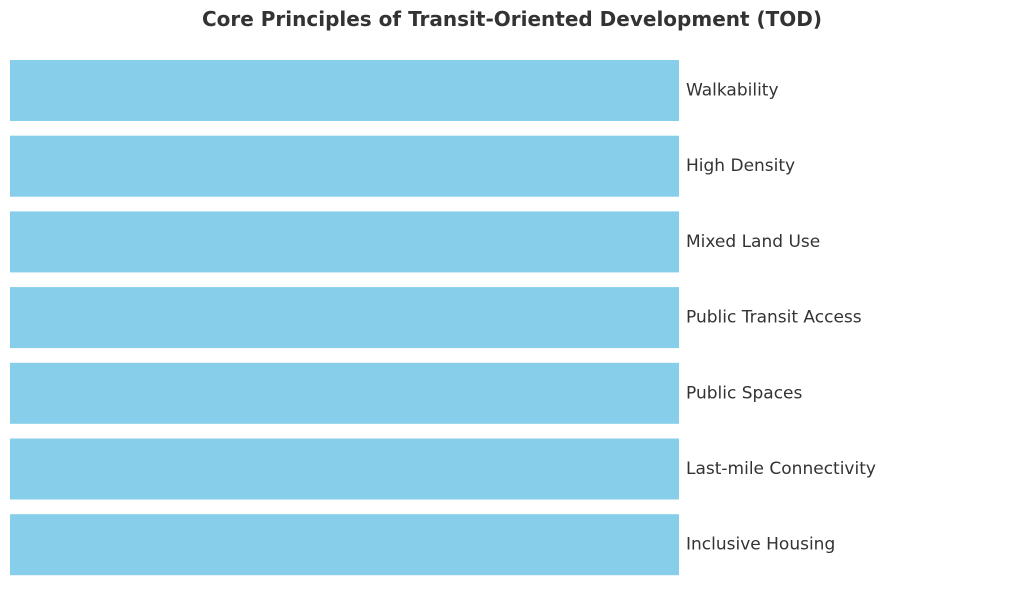 The width and height of the screenshot is (1024, 611). Describe the element at coordinates (774, 318) in the screenshot. I see `bar-label: Public Transit Access` at that location.